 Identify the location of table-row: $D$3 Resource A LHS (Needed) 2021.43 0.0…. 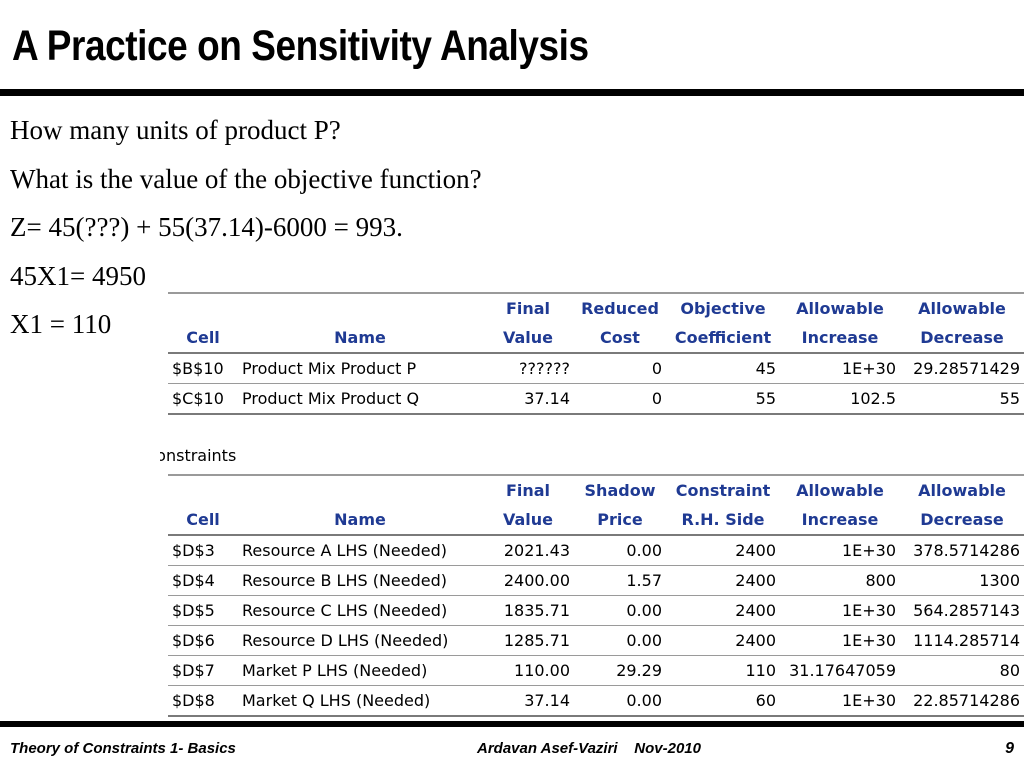
(596, 550).